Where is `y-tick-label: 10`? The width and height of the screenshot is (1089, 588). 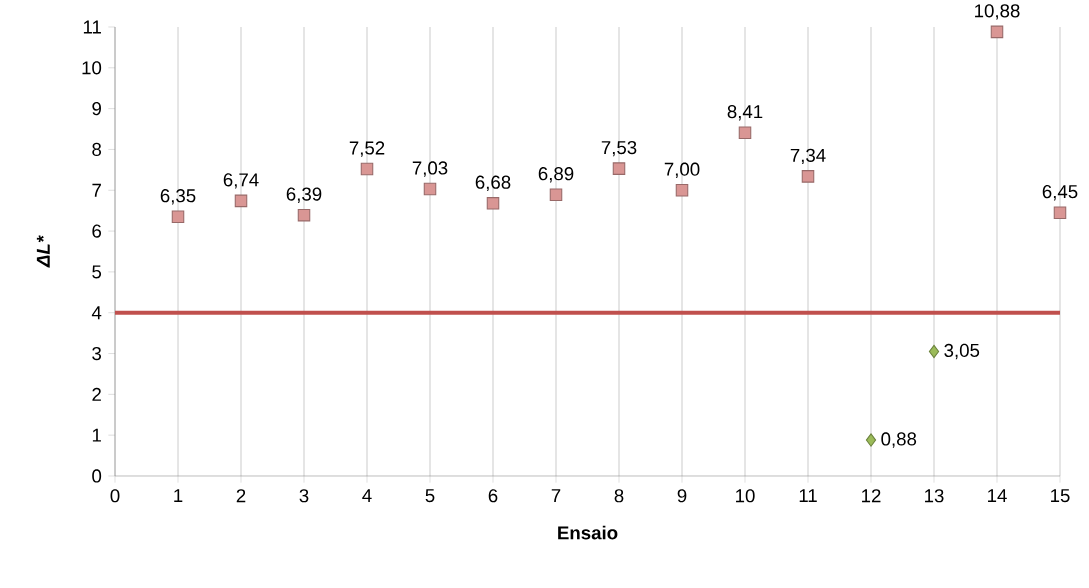
y-tick-label: 10 is located at coordinates (92, 68).